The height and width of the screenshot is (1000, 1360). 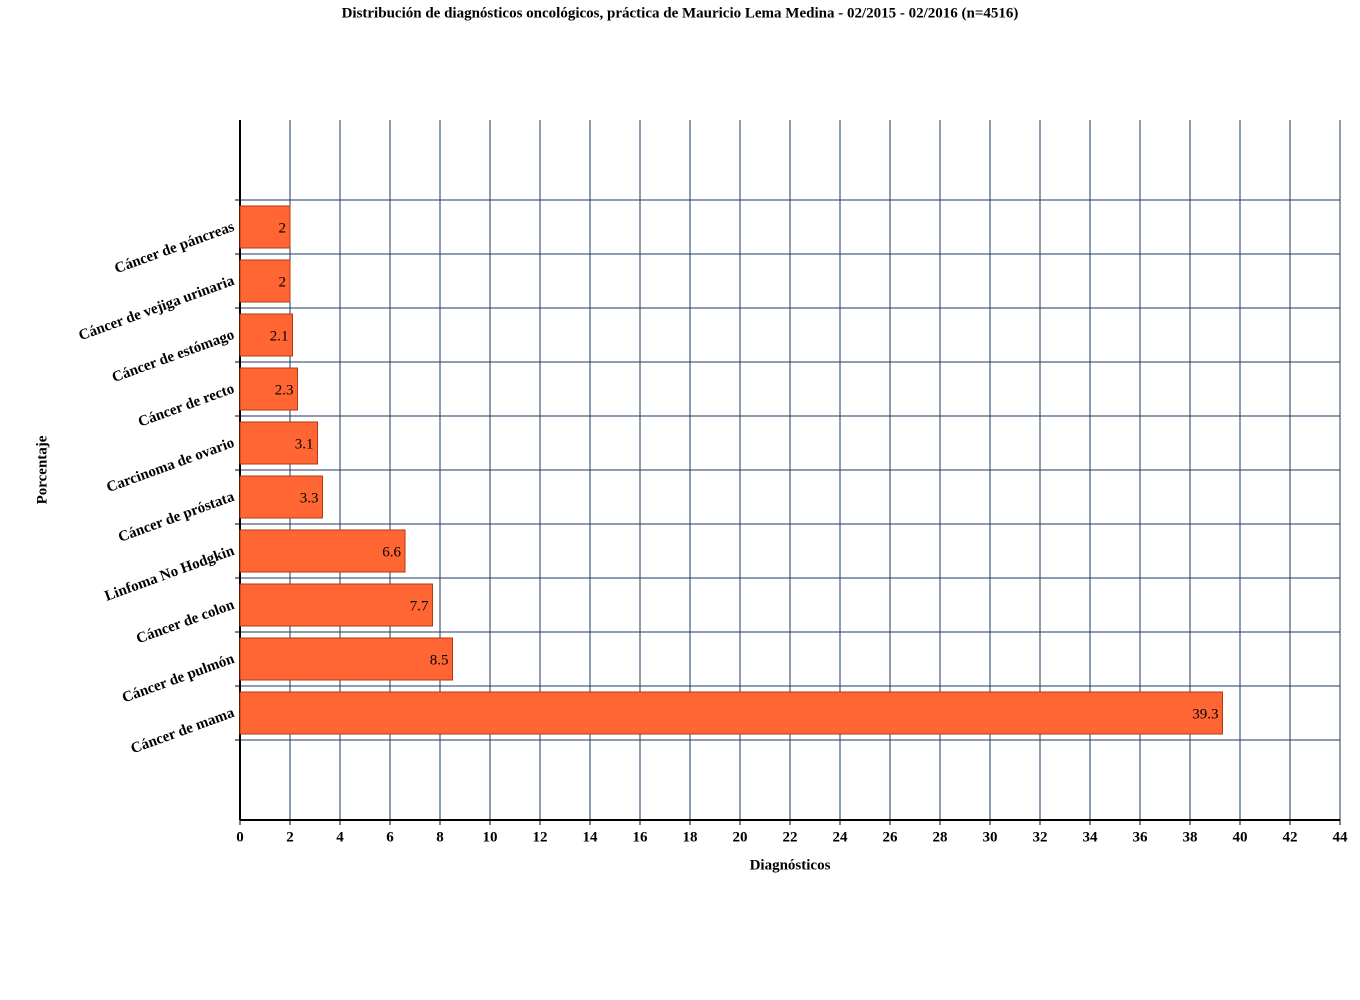 What do you see at coordinates (284, 390) in the screenshot?
I see `value-label: 2.3` at bounding box center [284, 390].